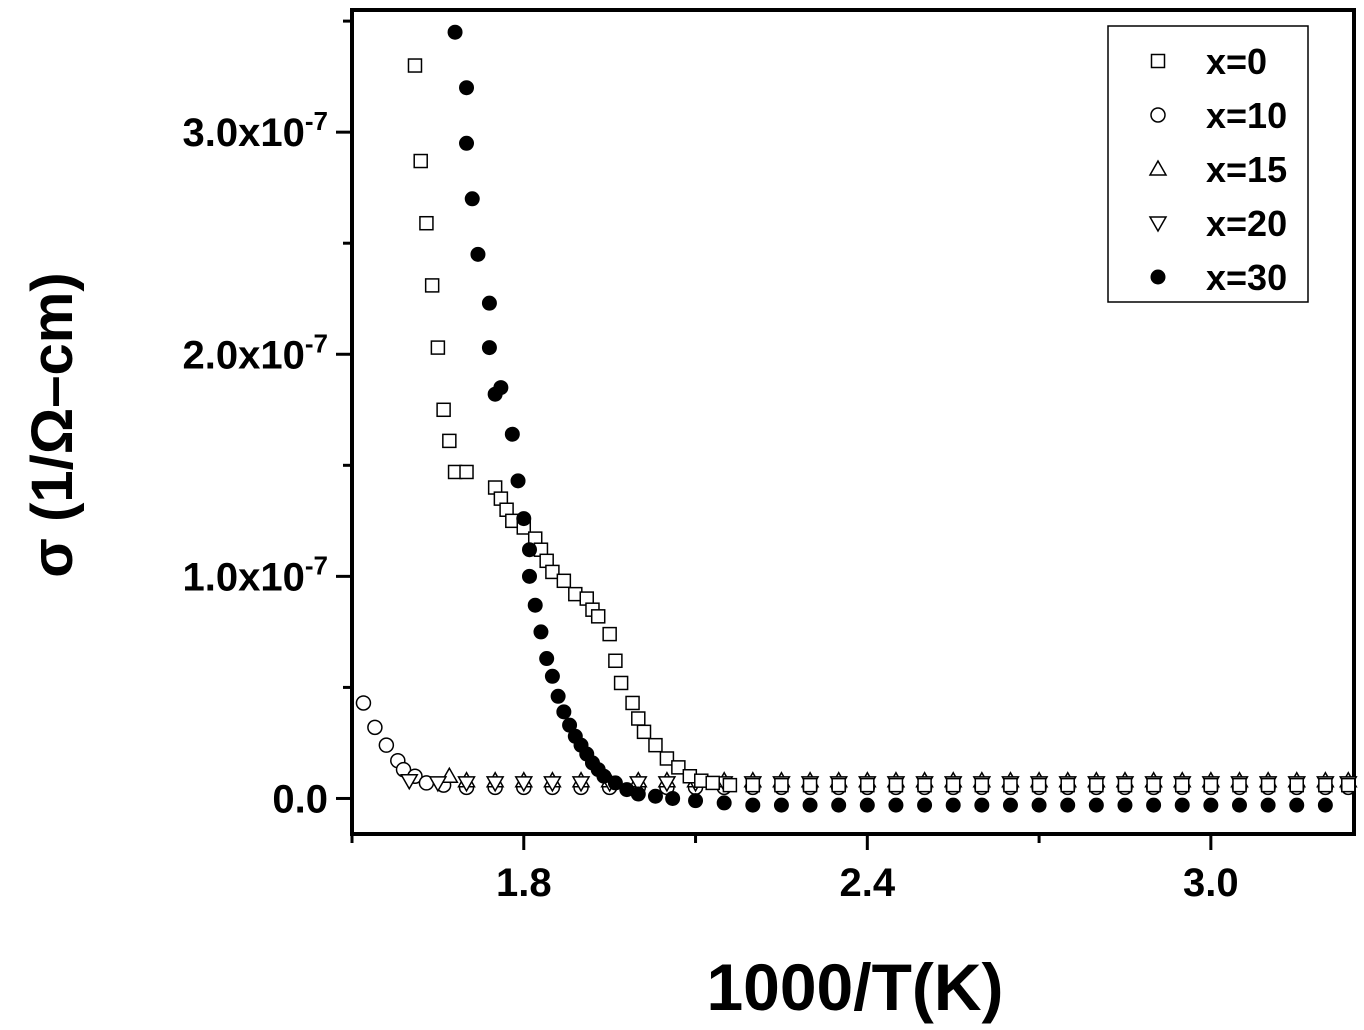  Describe the element at coordinates (854, 987) in the screenshot. I see `x-axis-title: 1000/T(K)` at that location.